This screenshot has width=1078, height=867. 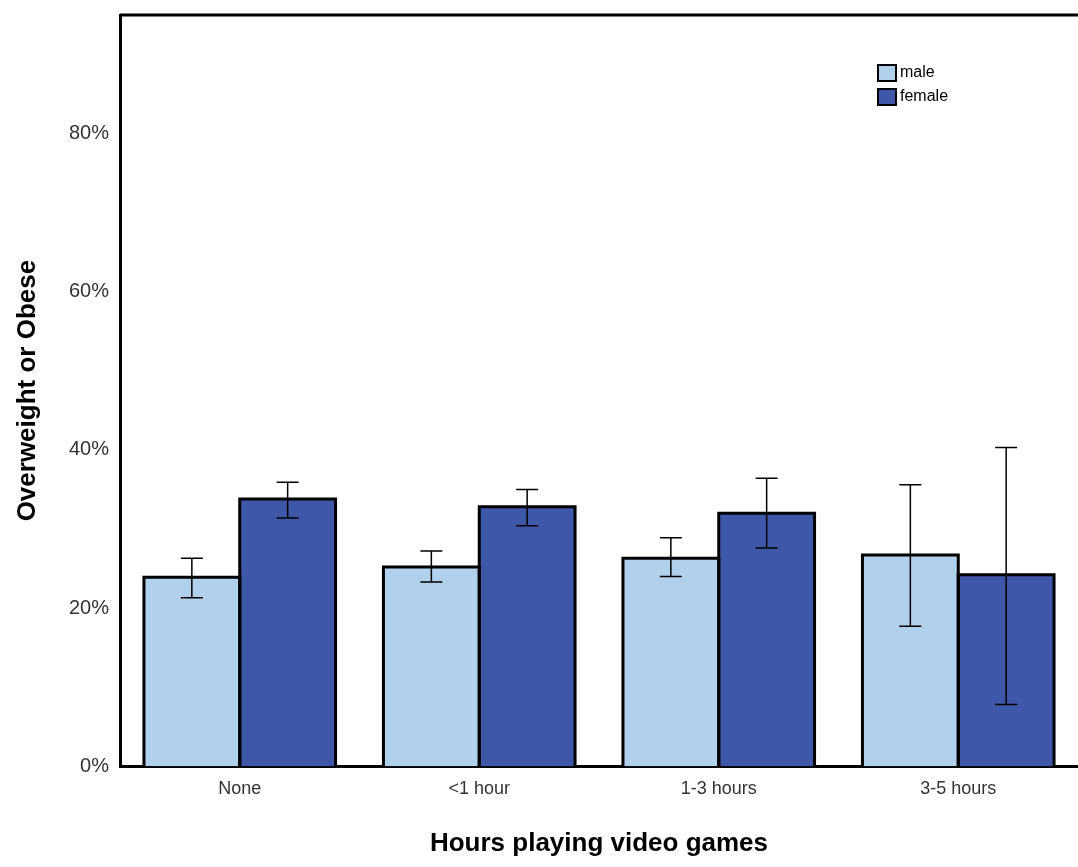 What do you see at coordinates (240, 787) in the screenshot?
I see `x-tick-label: None` at bounding box center [240, 787].